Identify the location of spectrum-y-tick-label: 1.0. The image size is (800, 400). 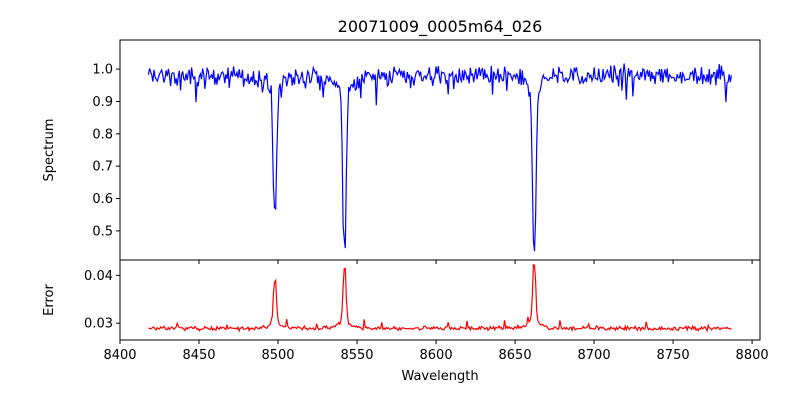
(102, 70).